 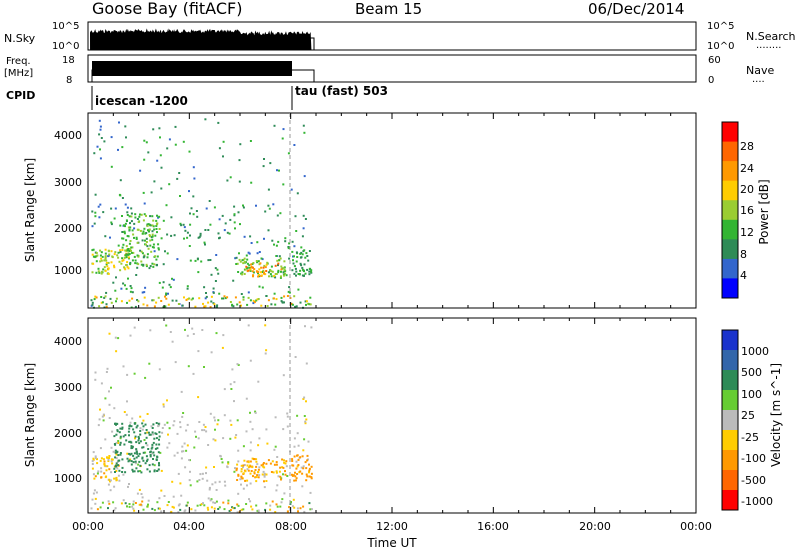 I want to click on date-title: 06/Dec/2014, so click(x=636, y=9).